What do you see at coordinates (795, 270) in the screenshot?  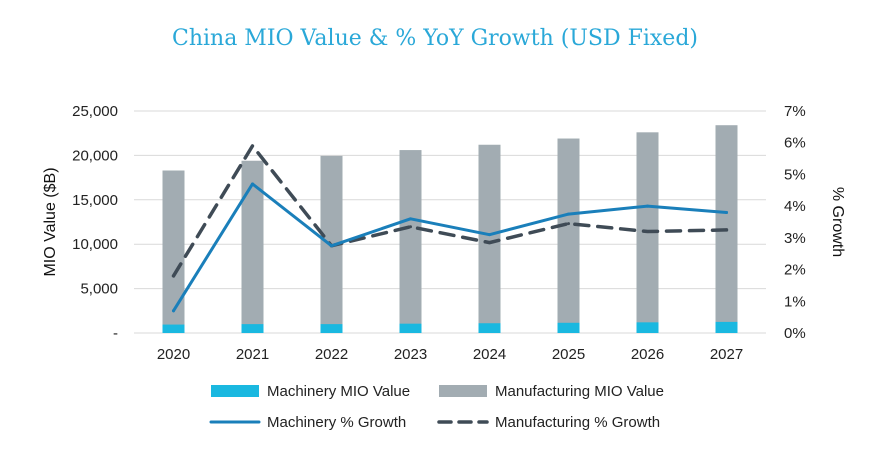 I see `y2-tick-label: 2%` at bounding box center [795, 270].